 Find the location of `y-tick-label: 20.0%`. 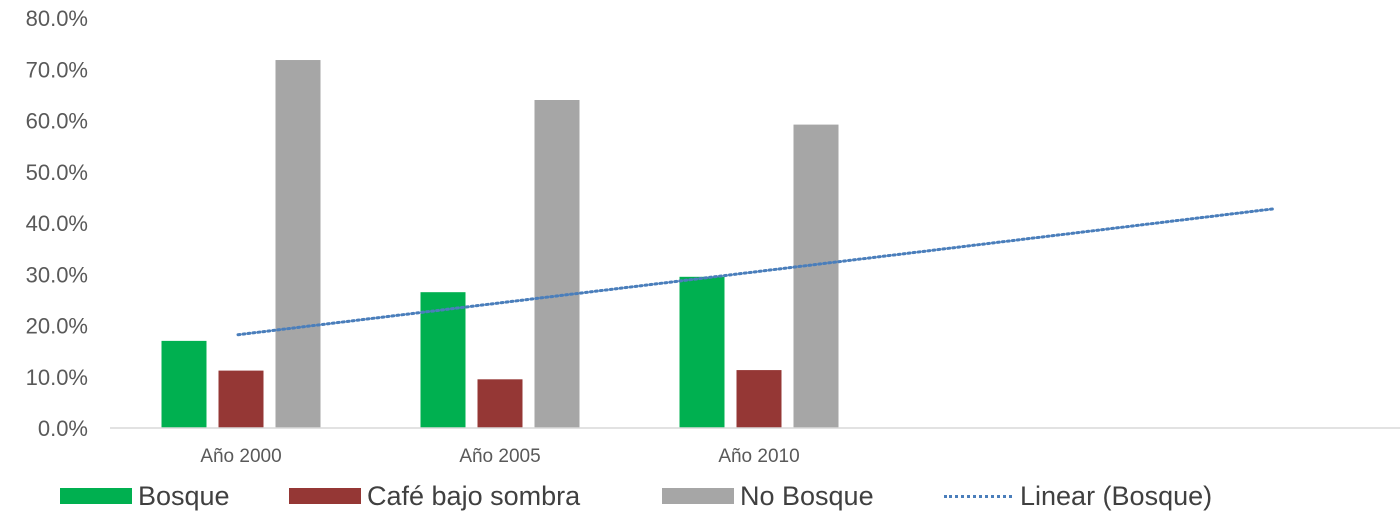

y-tick-label: 20.0% is located at coordinates (57, 326).